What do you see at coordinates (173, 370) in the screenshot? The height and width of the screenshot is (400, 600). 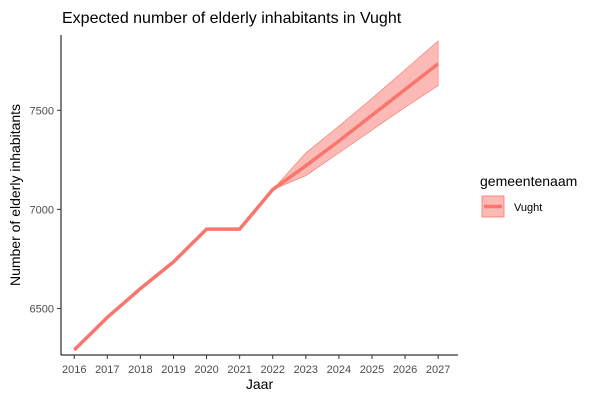 I see `x-tick-label: 2019` at bounding box center [173, 370].